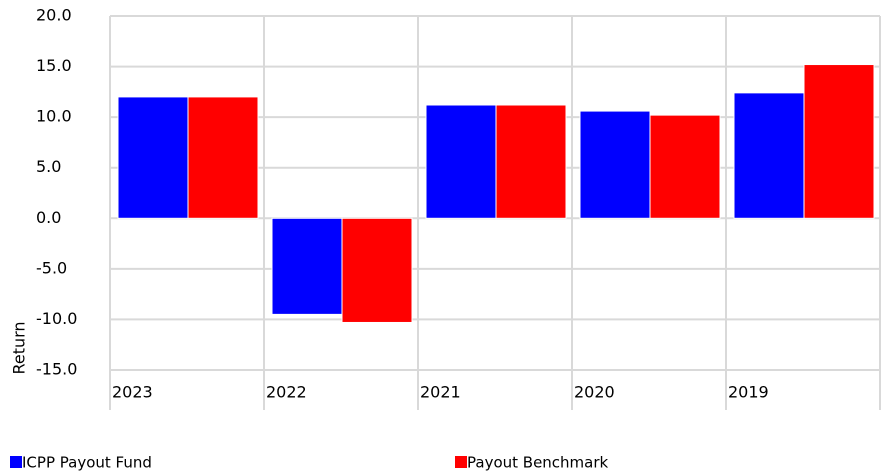 Image resolution: width=889 pixels, height=476 pixels. What do you see at coordinates (48, 166) in the screenshot?
I see `y-tick-label: 5.0` at bounding box center [48, 166].